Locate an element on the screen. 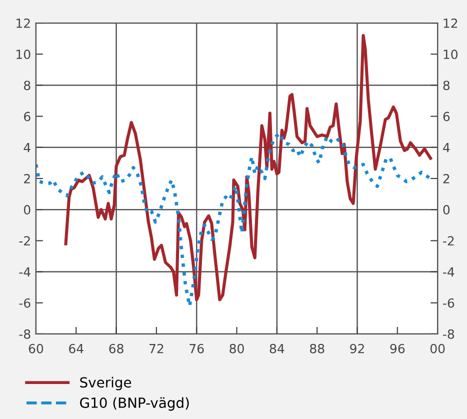 Image resolution: width=467 pixels, height=419 pixels. y-tick-label: -6 is located at coordinates (24, 303).